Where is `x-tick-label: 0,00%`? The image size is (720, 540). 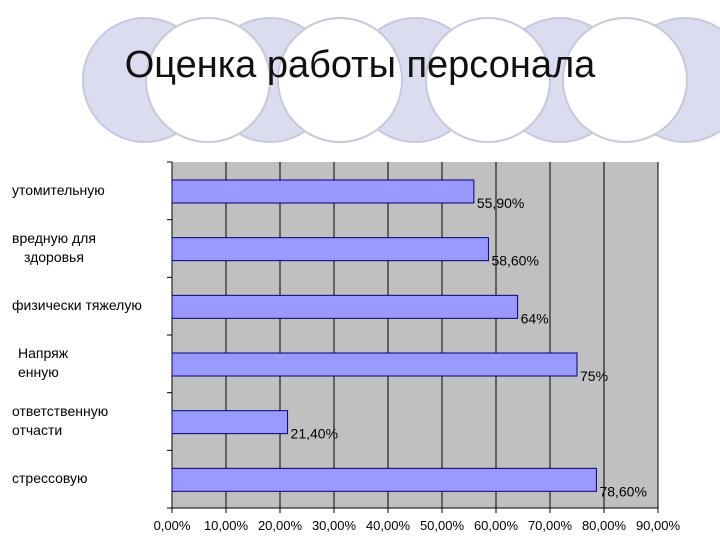 x-tick-label: 0,00% is located at coordinates (172, 525).